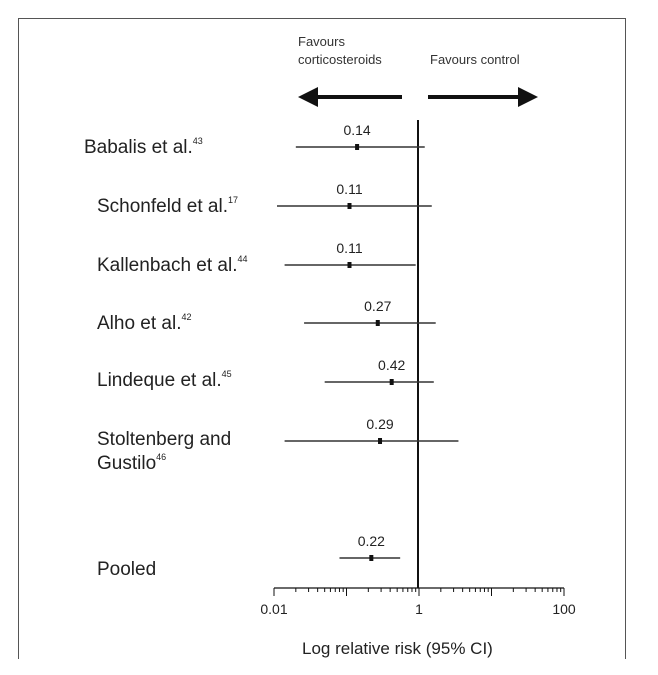 This screenshot has width=658, height=675. I want to click on favours-left-line2: corticosteroids, so click(340, 59).